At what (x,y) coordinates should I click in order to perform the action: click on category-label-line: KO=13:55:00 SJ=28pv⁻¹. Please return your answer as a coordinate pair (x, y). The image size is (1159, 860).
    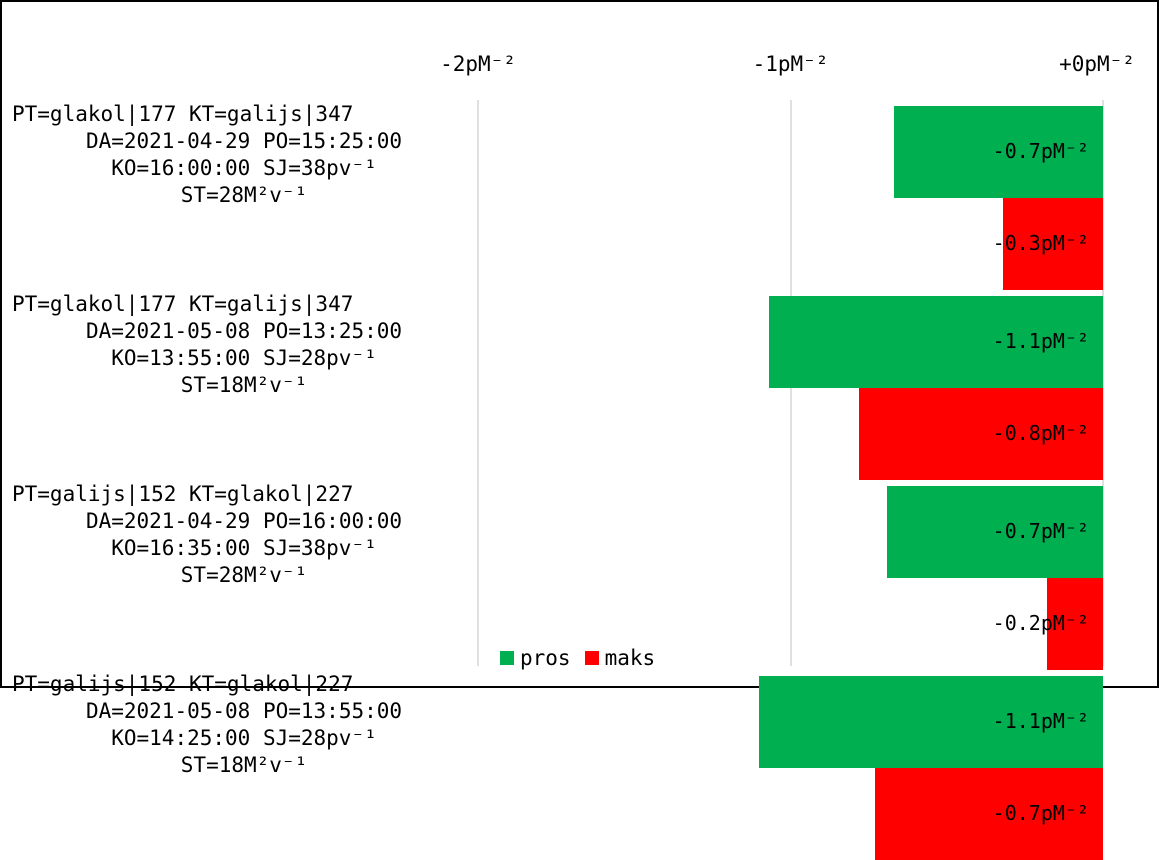
    Looking at the image, I should click on (244, 358).